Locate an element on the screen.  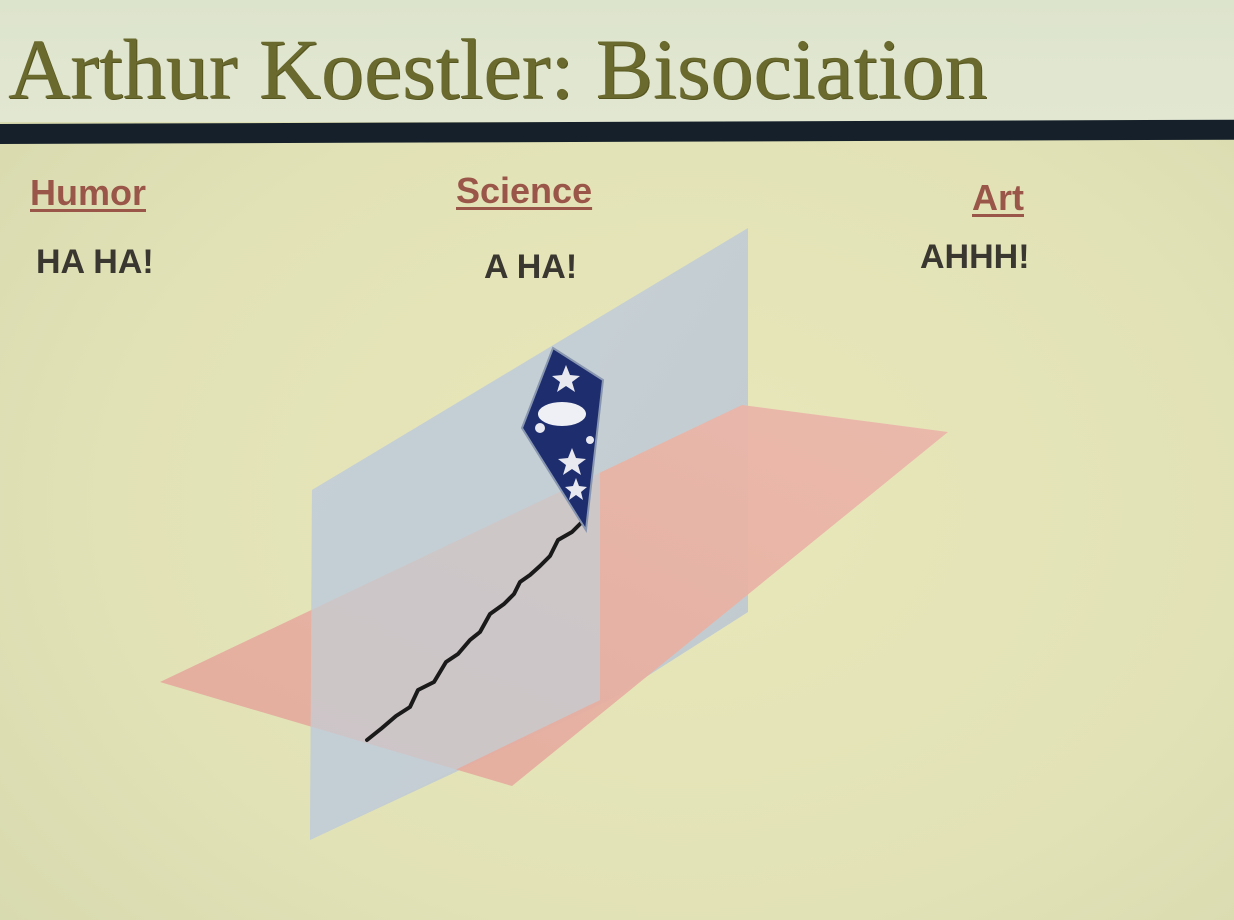
exclamation-science: A HA! is located at coordinates (531, 267).